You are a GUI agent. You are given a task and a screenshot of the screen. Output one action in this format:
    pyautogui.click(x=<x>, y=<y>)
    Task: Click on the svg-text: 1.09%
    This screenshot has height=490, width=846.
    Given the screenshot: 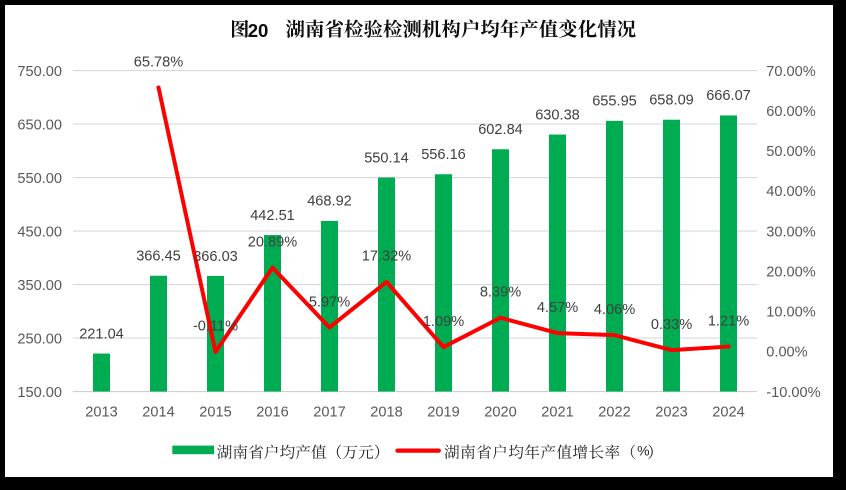 What is the action you would take?
    pyautogui.click(x=443, y=321)
    